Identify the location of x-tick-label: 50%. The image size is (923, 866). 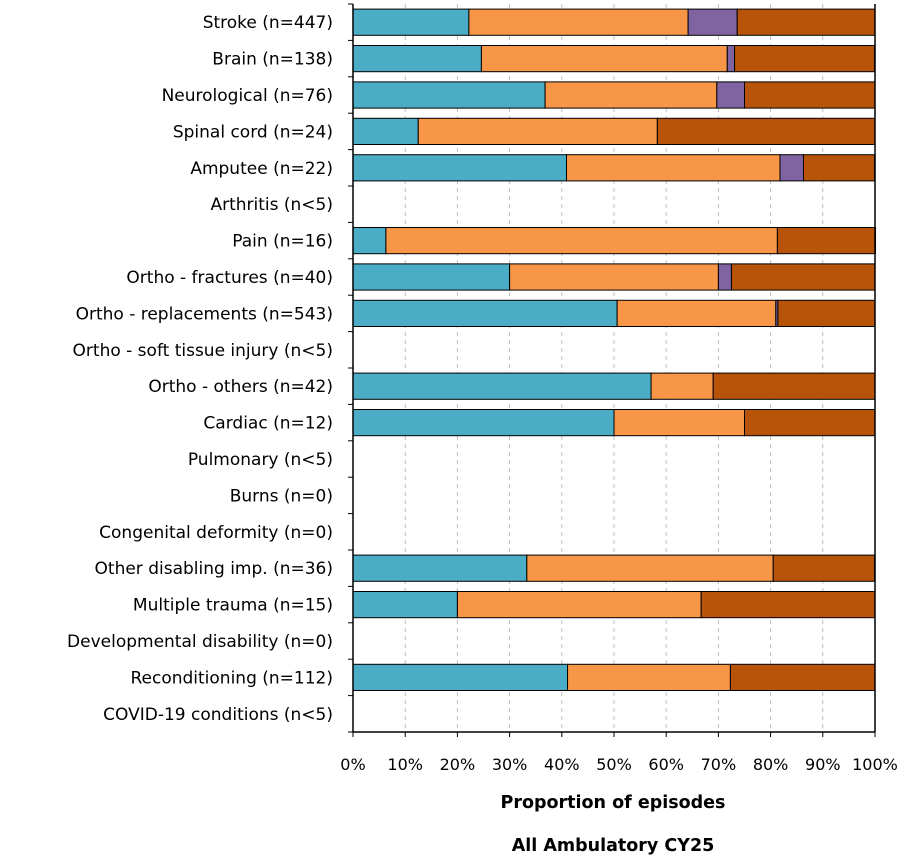
(614, 764).